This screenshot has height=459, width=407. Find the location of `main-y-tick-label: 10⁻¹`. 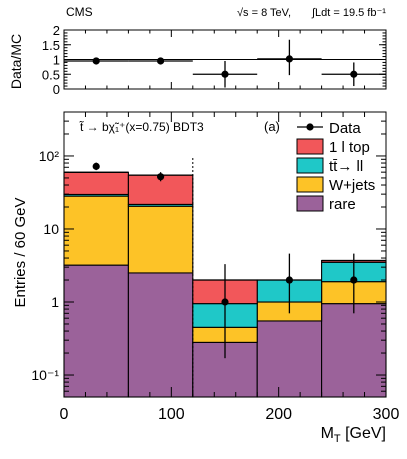

main-y-tick-label: 10⁻¹ is located at coordinates (45, 375).